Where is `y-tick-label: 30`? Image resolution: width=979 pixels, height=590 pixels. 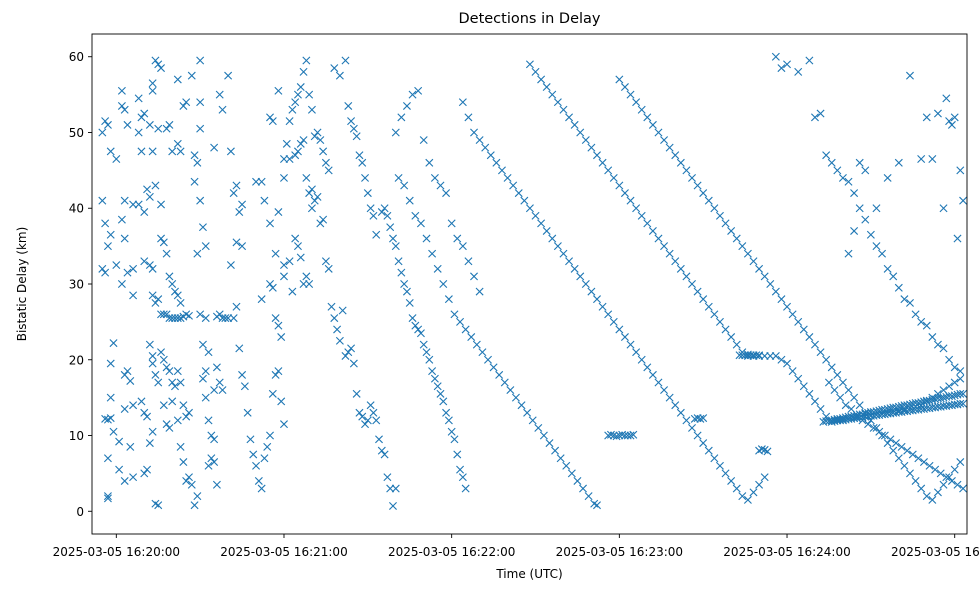 y-tick-label: 30 is located at coordinates (76, 285).